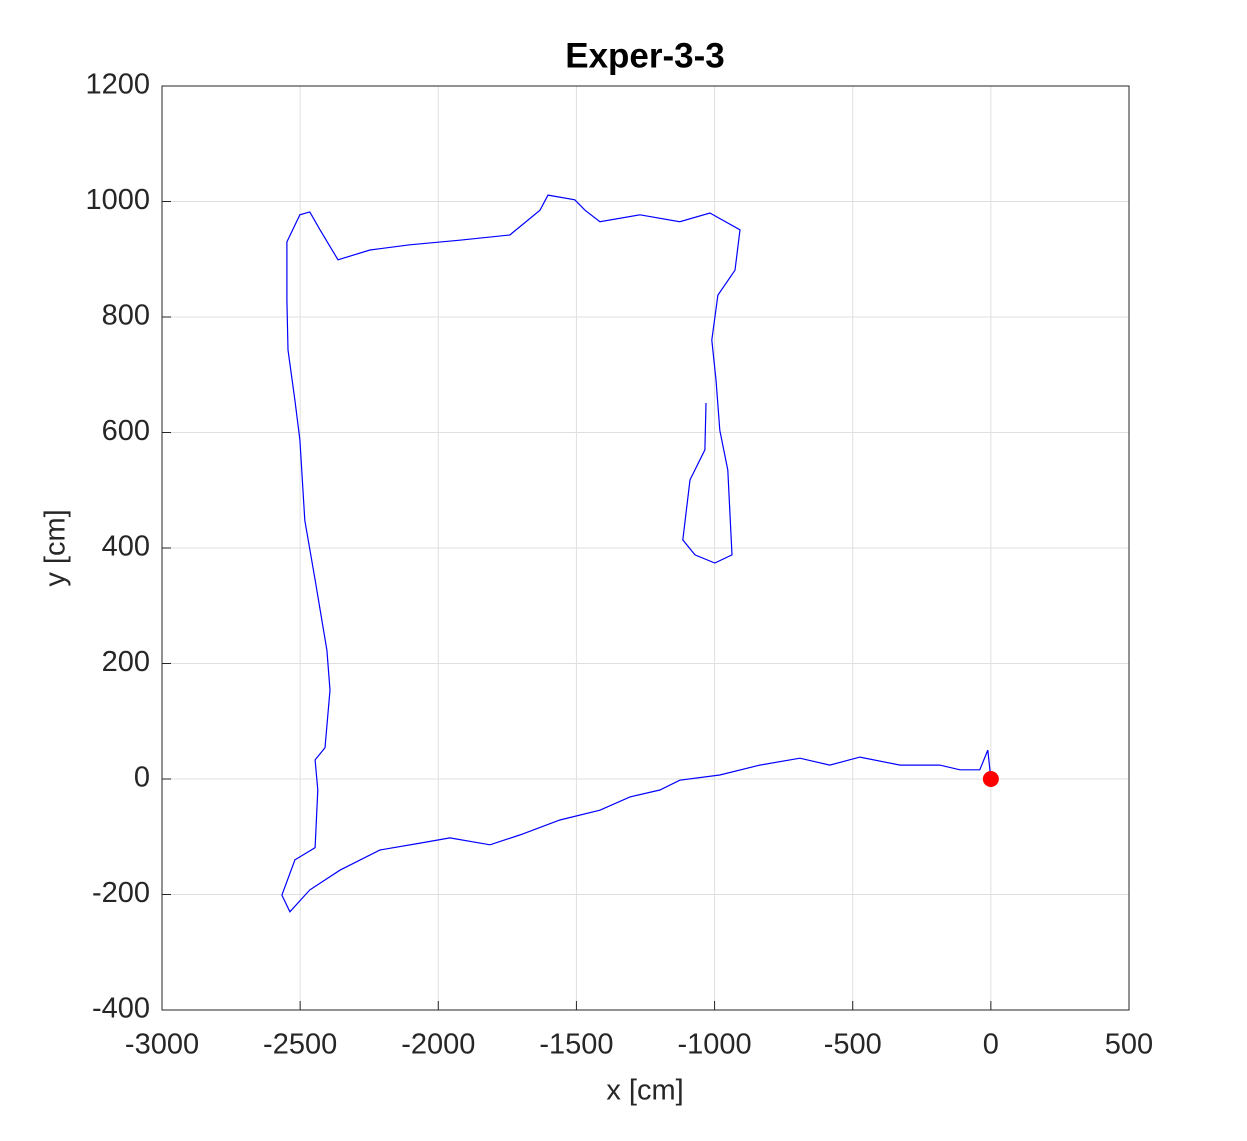 The width and height of the screenshot is (1247, 1141). What do you see at coordinates (1129, 1045) in the screenshot?
I see `x-tick-label: 500` at bounding box center [1129, 1045].